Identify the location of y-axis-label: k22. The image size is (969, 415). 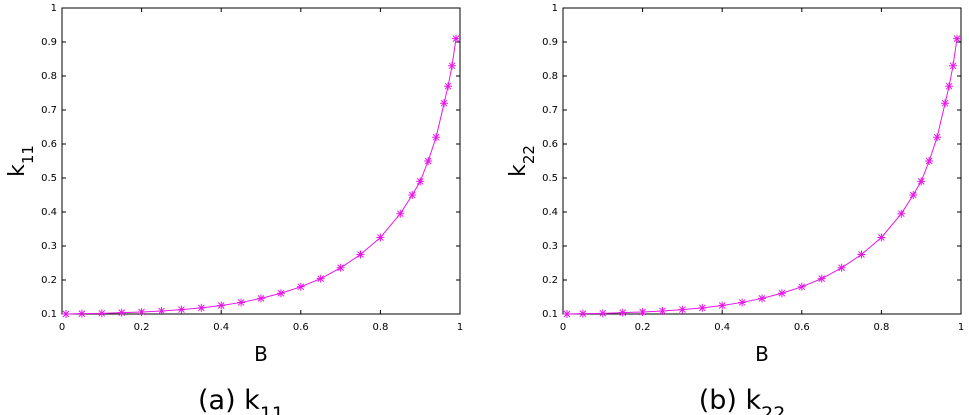
(522, 161).